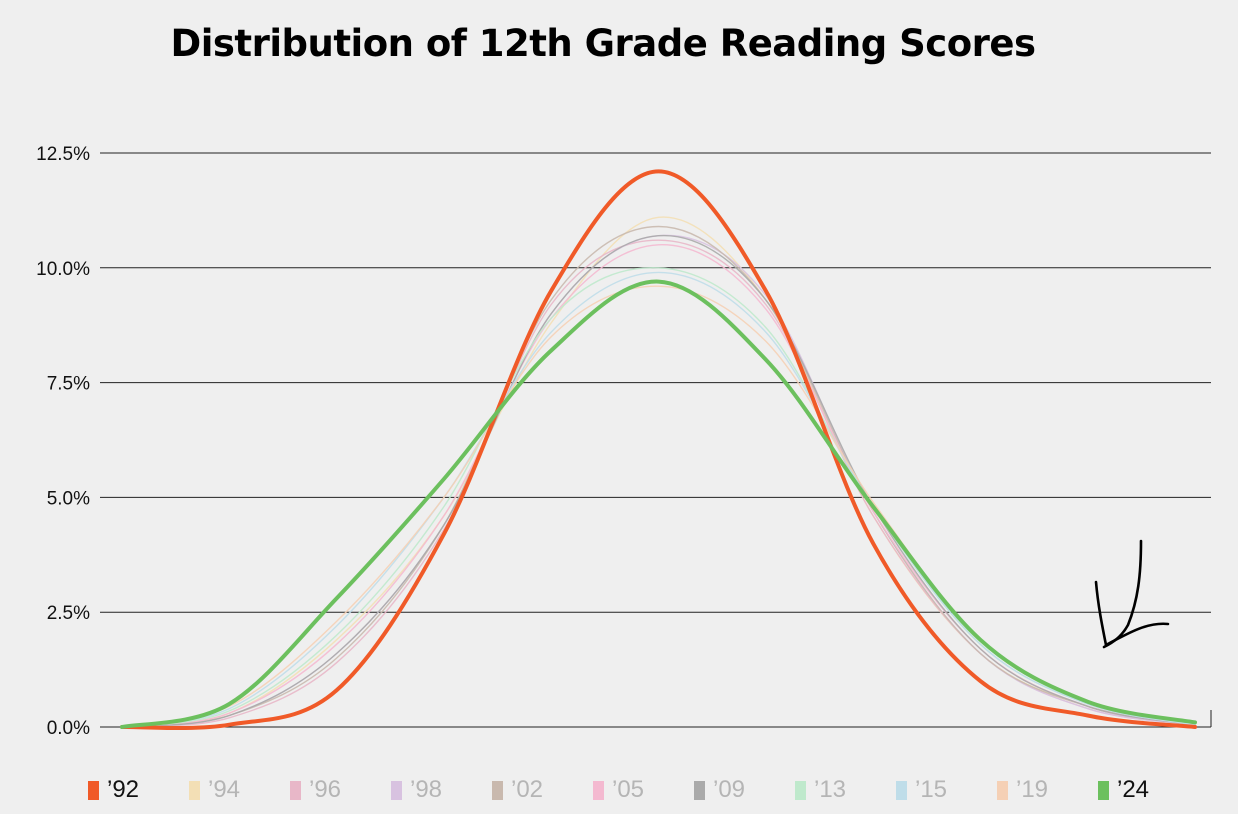 This screenshot has height=814, width=1238. What do you see at coordinates (63, 269) in the screenshot?
I see `y-tick-label: 10.0%` at bounding box center [63, 269].